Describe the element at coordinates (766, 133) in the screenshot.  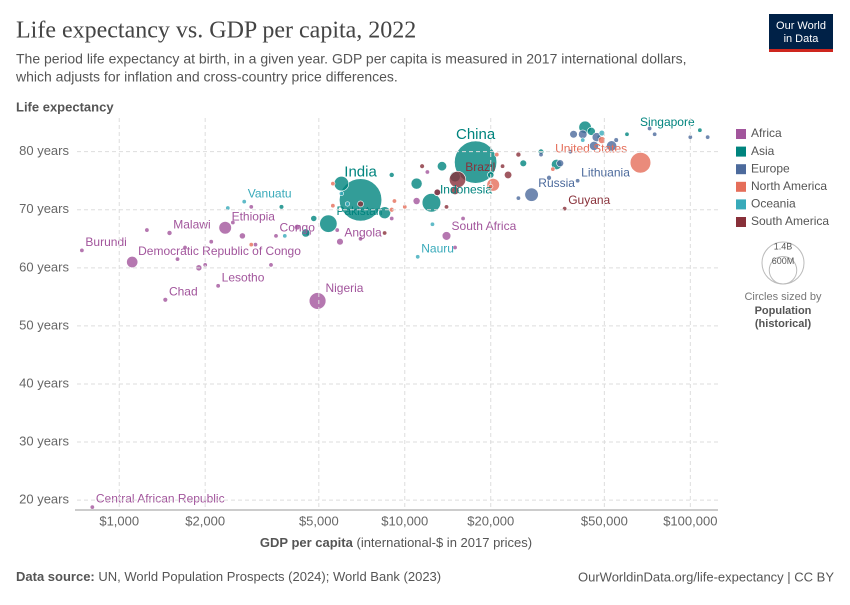
I see `legend-label: Africa` at that location.